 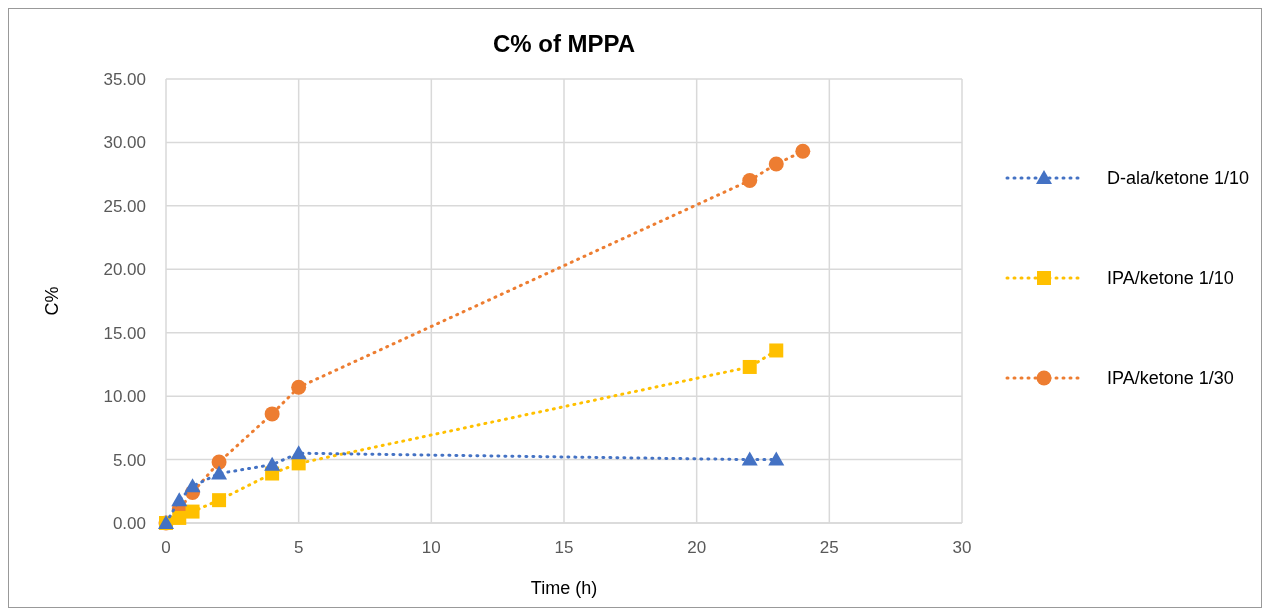 What do you see at coordinates (129, 523) in the screenshot?
I see `y-tick-label: 0.00` at bounding box center [129, 523].